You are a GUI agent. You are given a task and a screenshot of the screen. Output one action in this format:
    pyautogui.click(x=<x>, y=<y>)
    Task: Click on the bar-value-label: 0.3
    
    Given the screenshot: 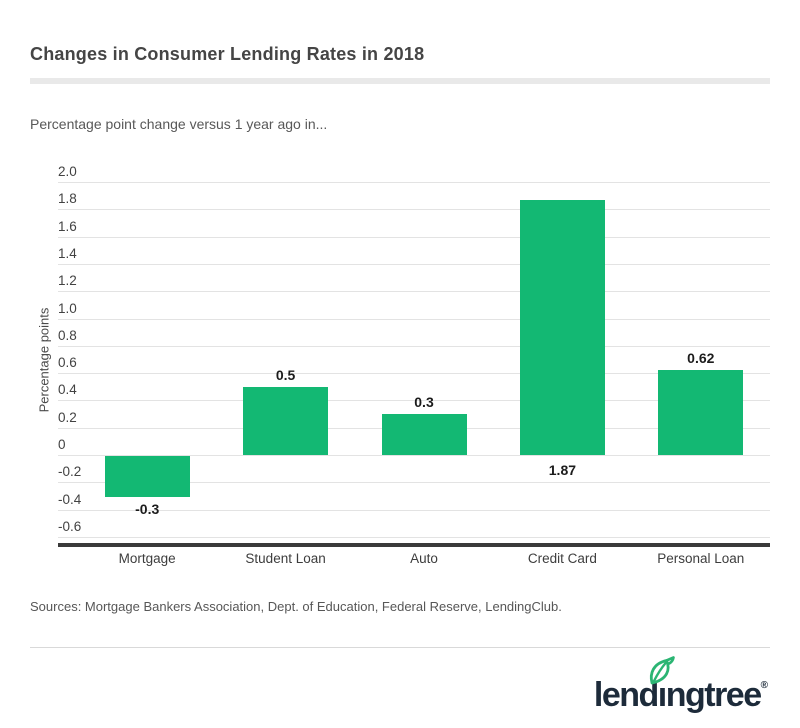 What is the action you would take?
    pyautogui.click(x=424, y=402)
    